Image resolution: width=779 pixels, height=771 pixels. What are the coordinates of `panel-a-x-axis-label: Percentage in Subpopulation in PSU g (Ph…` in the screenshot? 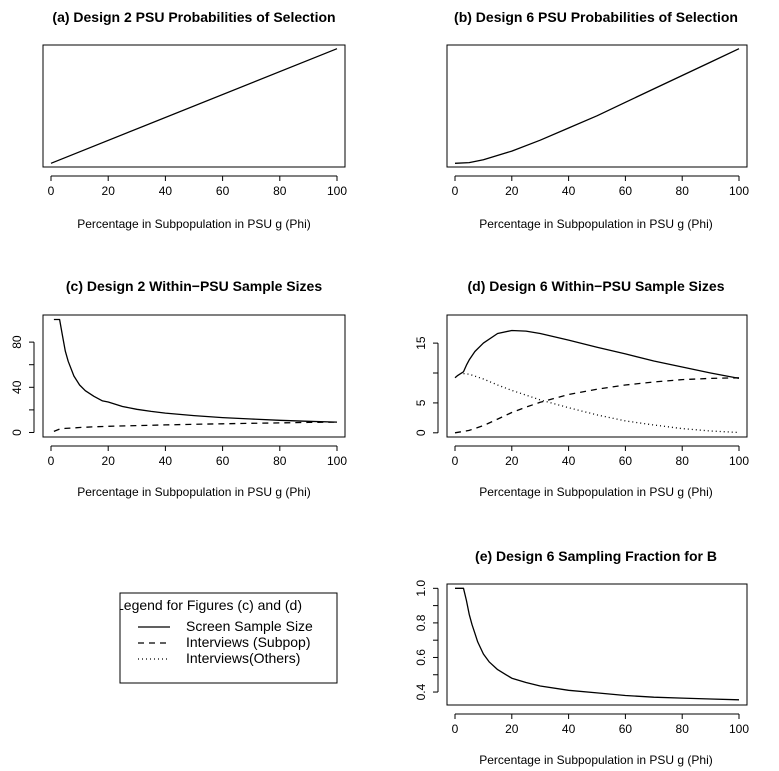 It's located at (193, 224).